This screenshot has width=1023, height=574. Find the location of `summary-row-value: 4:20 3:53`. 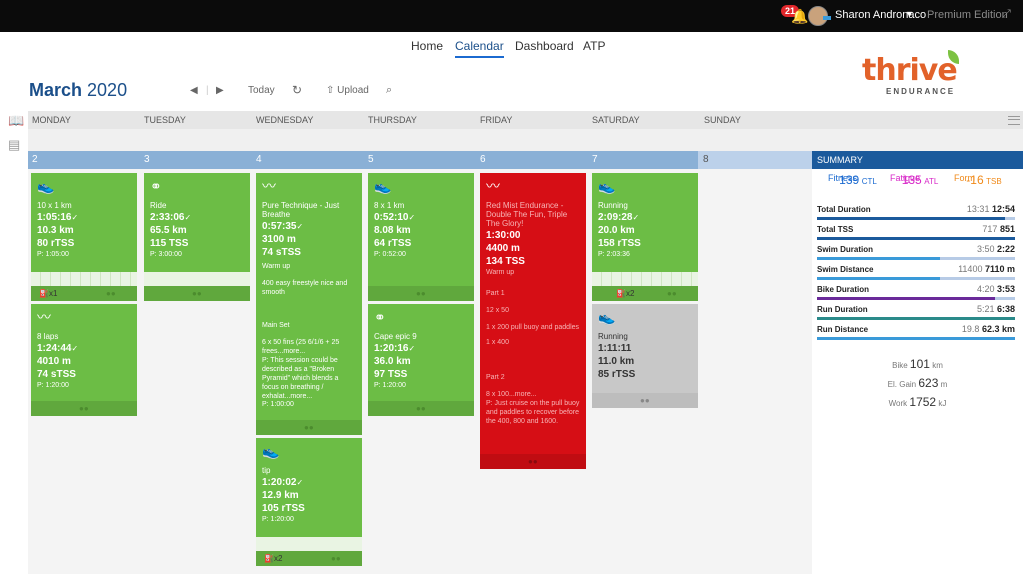

summary-row-value: 4:20 3:53 is located at coordinates (995, 289).